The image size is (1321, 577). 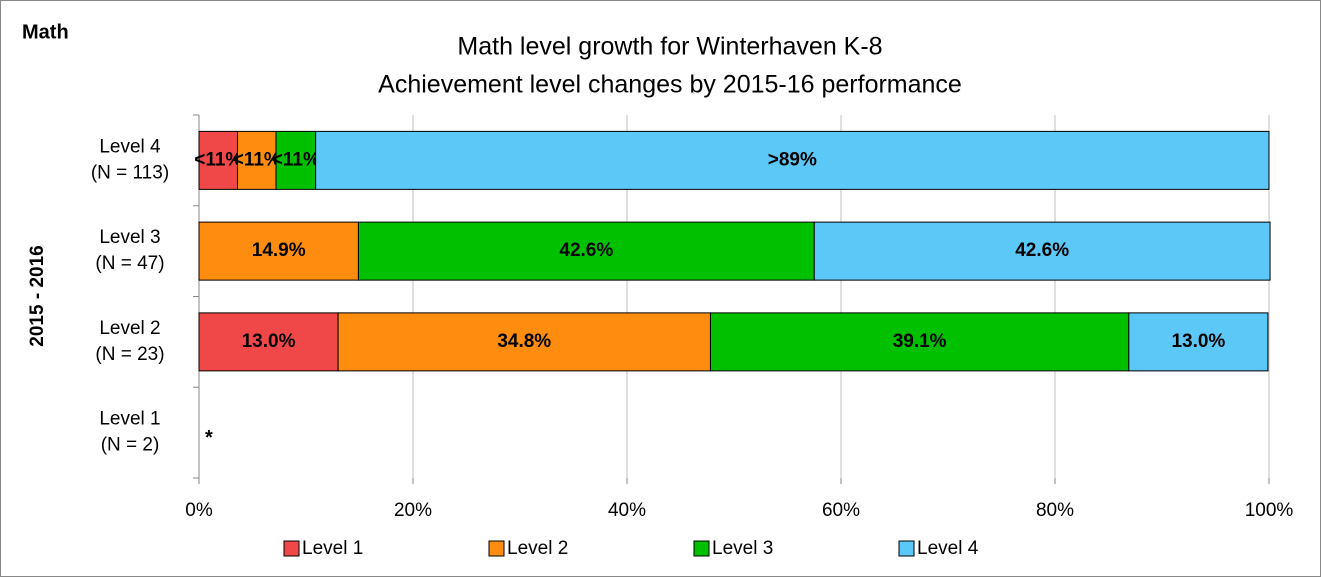 I want to click on legend-label: Level 2, so click(x=537, y=548).